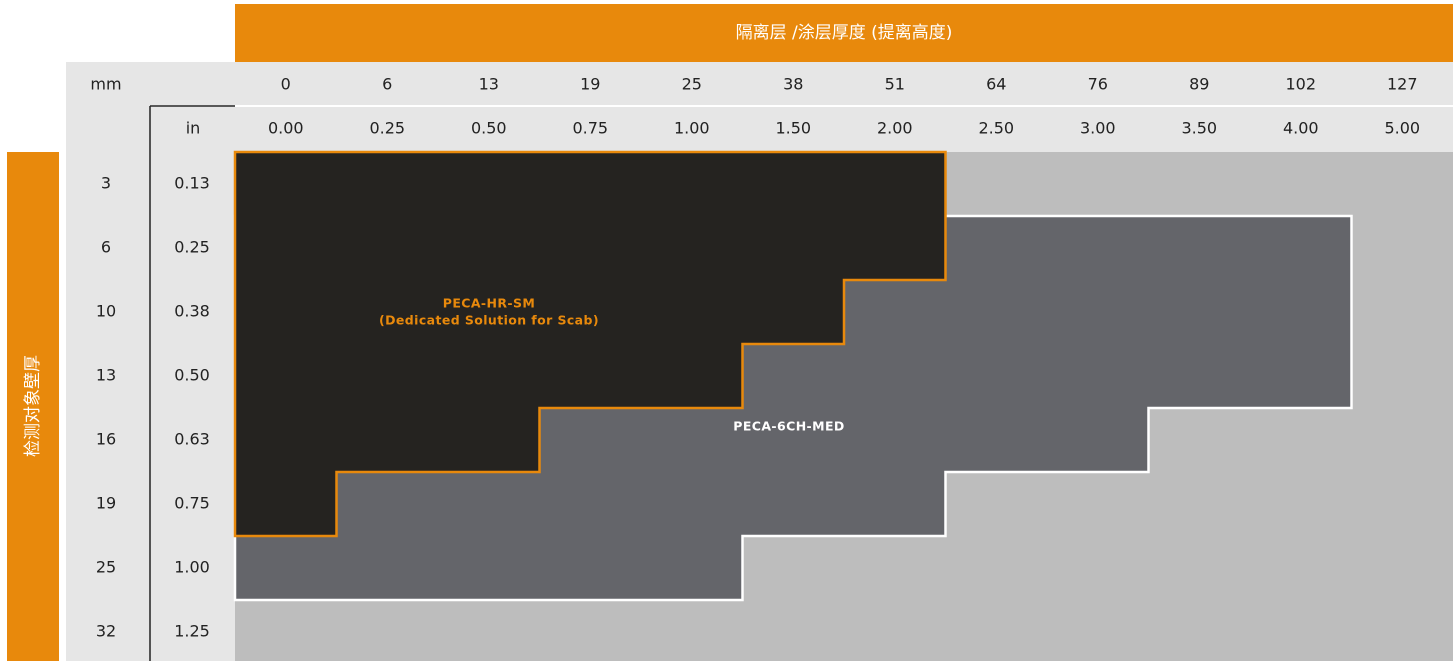 Image resolution: width=1453 pixels, height=661 pixels. I want to click on row-label-in: 1.00, so click(192, 567).